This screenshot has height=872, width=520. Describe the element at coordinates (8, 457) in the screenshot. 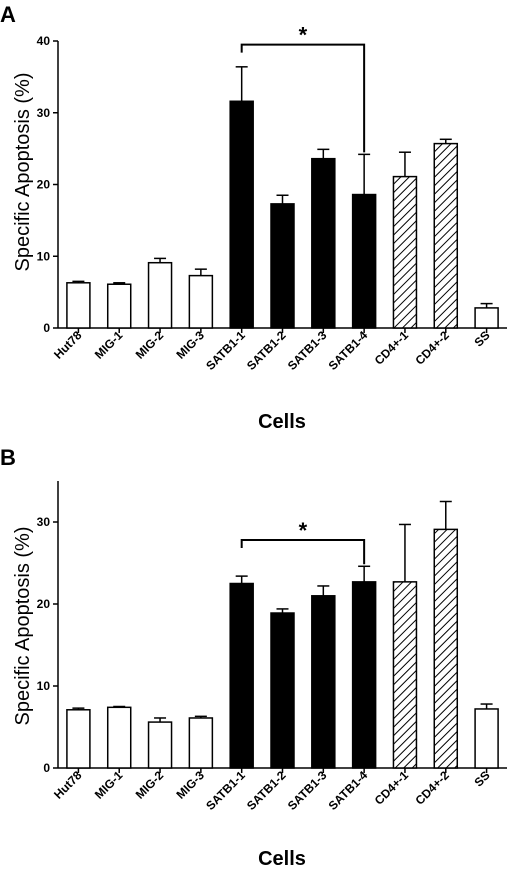

I see `panel-label-b: B` at that location.